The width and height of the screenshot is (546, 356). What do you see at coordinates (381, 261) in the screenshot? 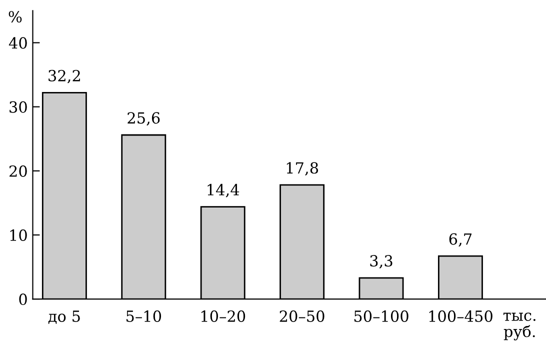
I see `data-label: 3,3` at bounding box center [381, 261].